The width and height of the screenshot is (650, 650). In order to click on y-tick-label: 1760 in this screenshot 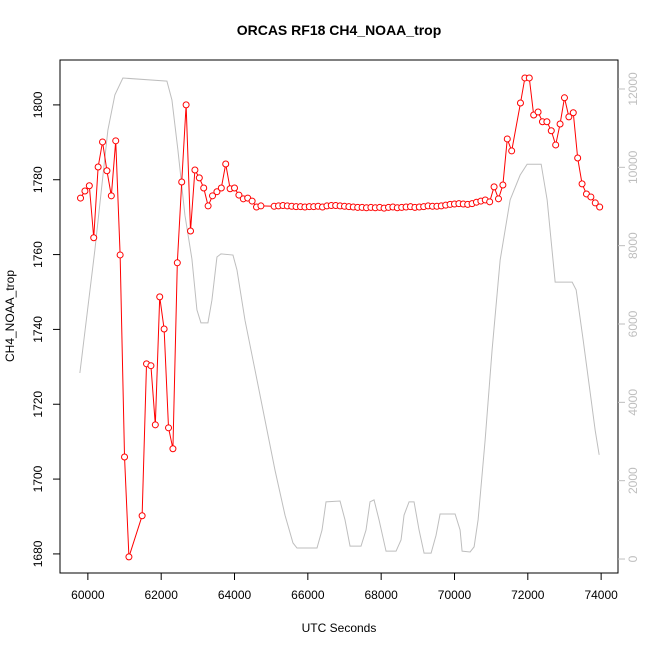, I will do `click(38, 254)`.